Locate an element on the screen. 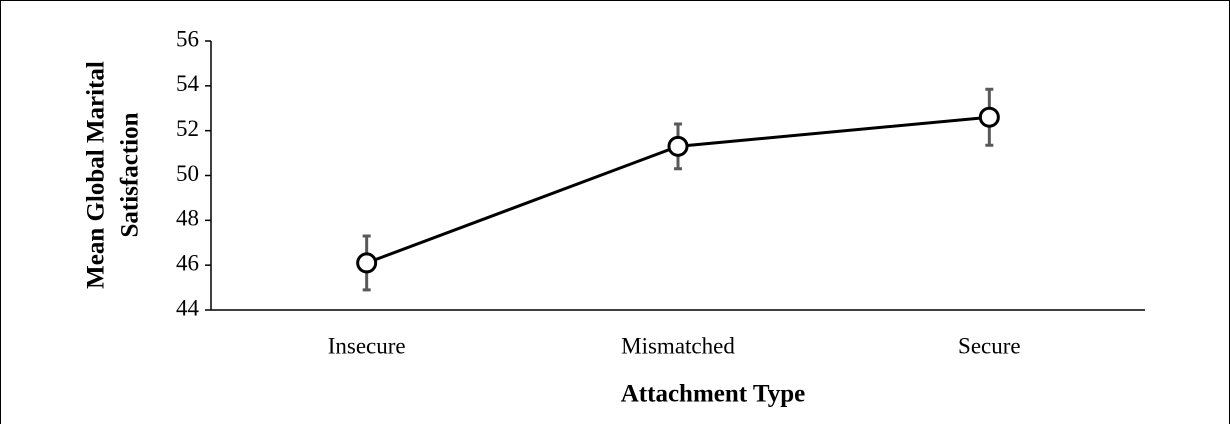  x-tick-label: Mismatched is located at coordinates (678, 345).